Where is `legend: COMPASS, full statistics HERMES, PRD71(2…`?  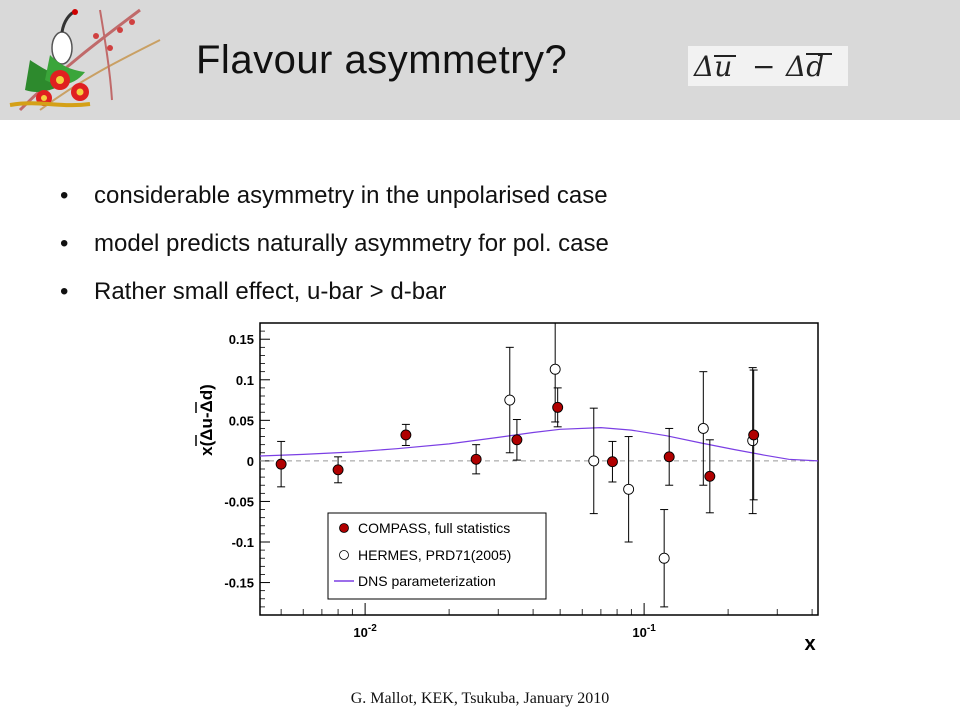
legend: COMPASS, full statistics HERMES, PRD71(2… is located at coordinates (437, 556).